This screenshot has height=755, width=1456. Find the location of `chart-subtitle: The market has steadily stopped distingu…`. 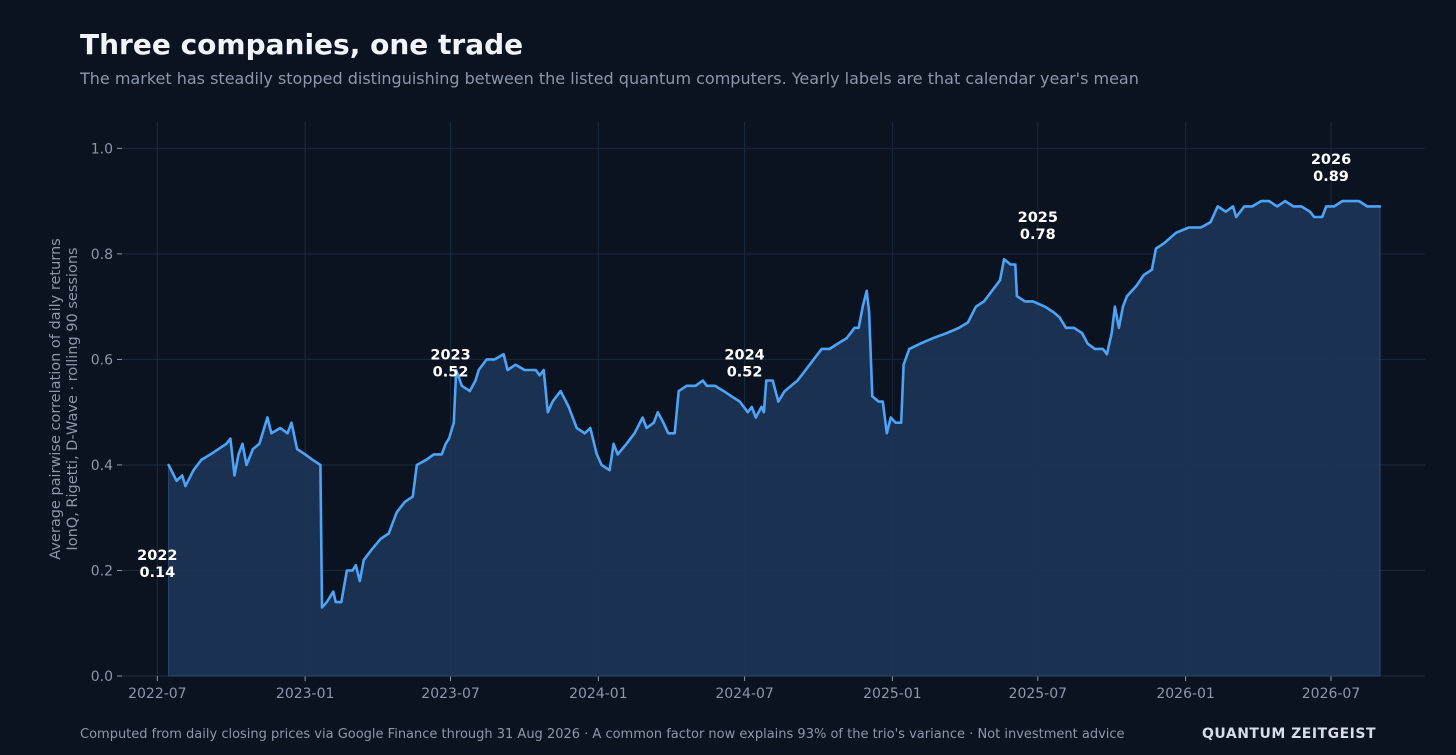

chart-subtitle: The market has steadily stopped distingu… is located at coordinates (609, 78).